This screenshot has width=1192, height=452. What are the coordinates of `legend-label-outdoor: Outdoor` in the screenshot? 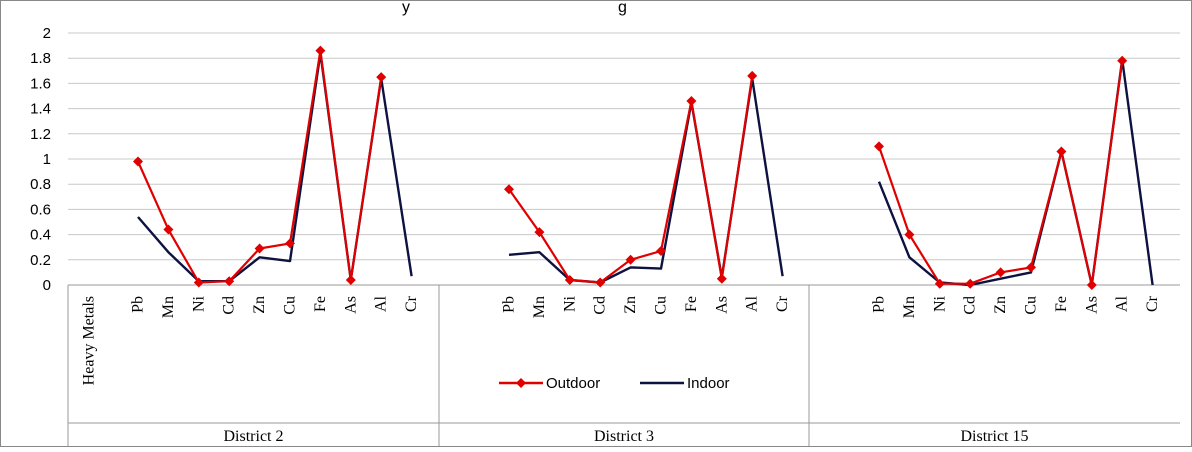 It's located at (573, 383).